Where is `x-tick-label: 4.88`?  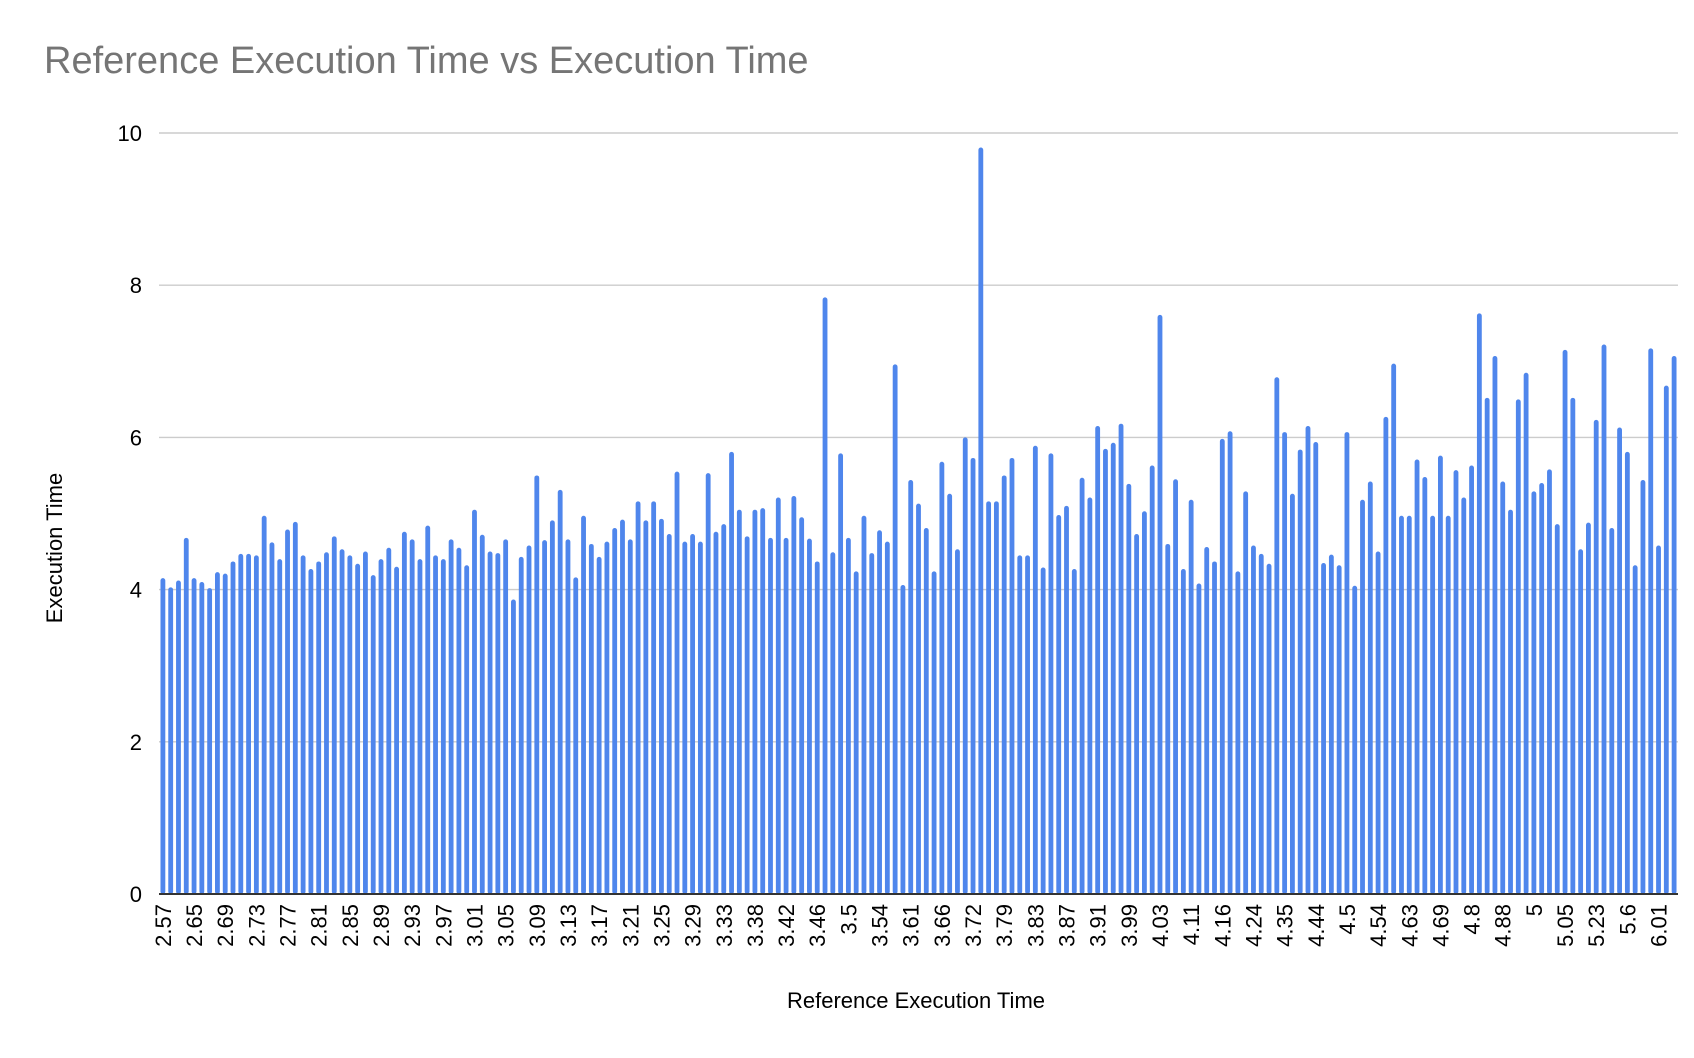 x-tick-label: 4.88 is located at coordinates (1503, 925).